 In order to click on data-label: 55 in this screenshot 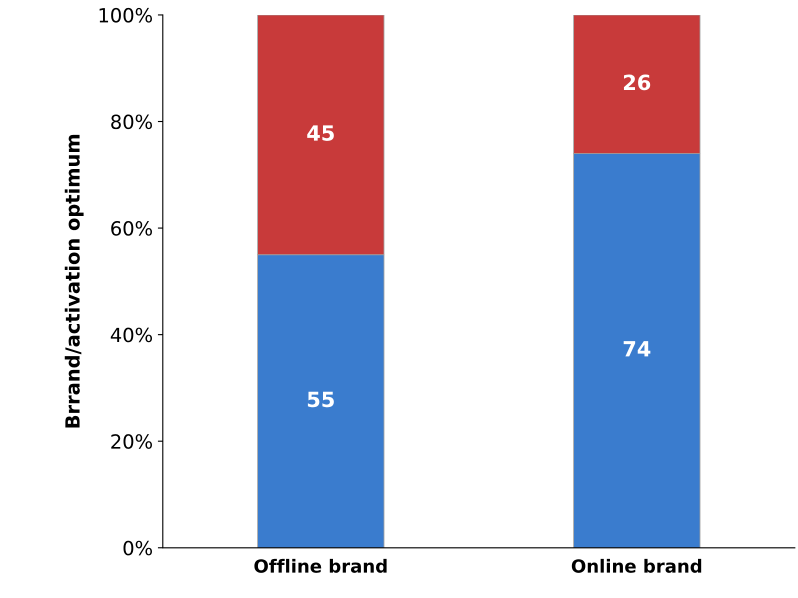, I will do `click(321, 400)`.